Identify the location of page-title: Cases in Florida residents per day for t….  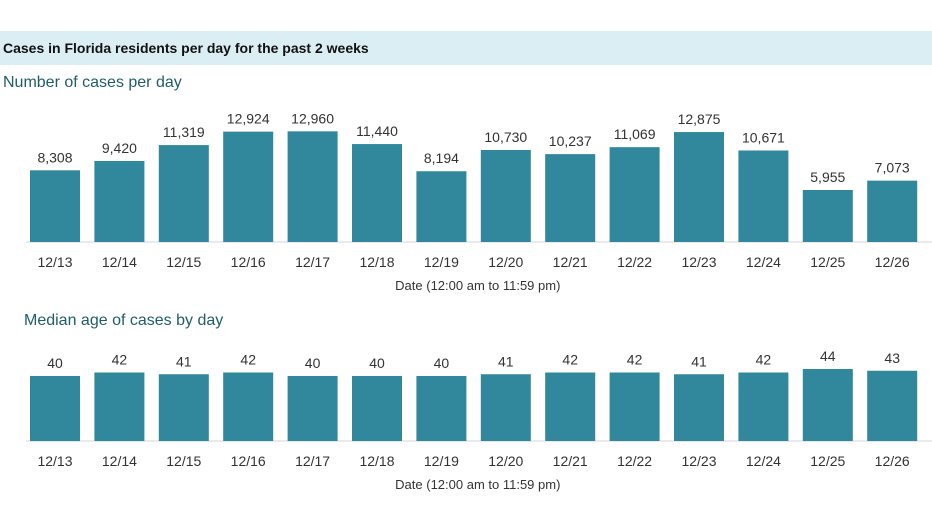
(186, 48).